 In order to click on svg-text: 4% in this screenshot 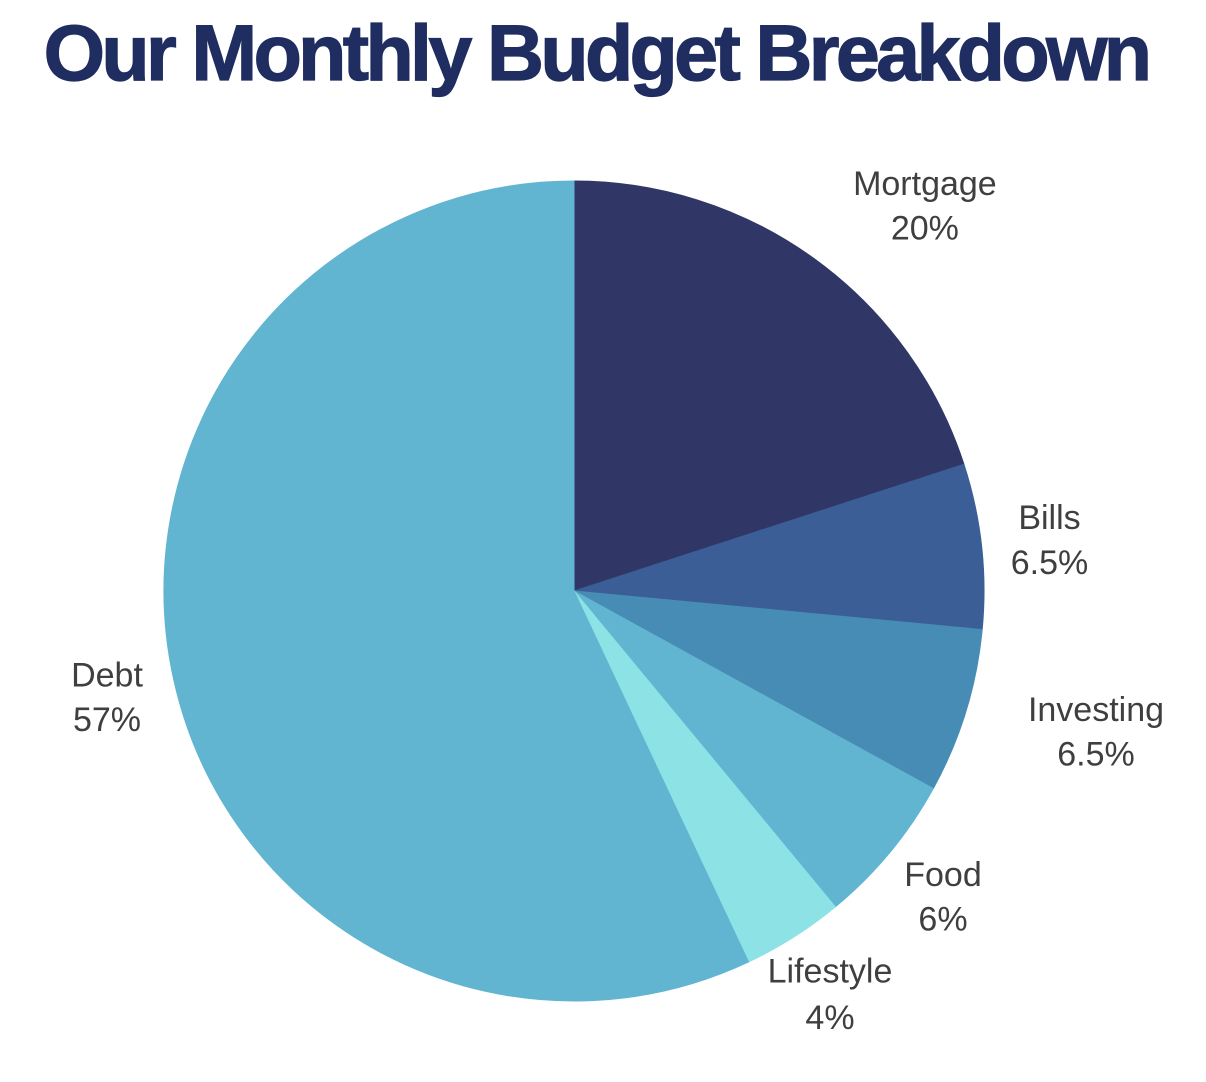, I will do `click(829, 1018)`.